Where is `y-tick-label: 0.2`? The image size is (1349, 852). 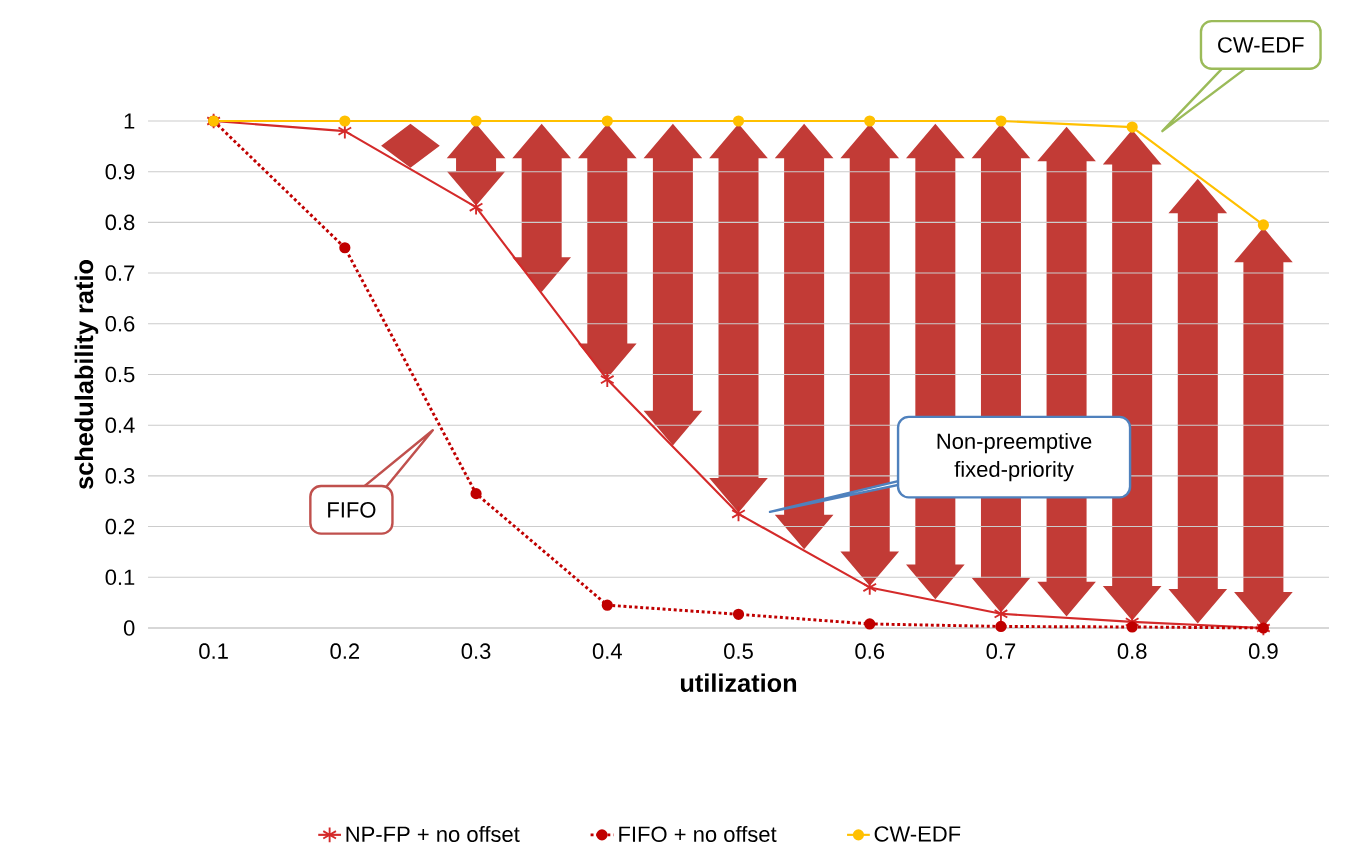 y-tick-label: 0.2 is located at coordinates (120, 526).